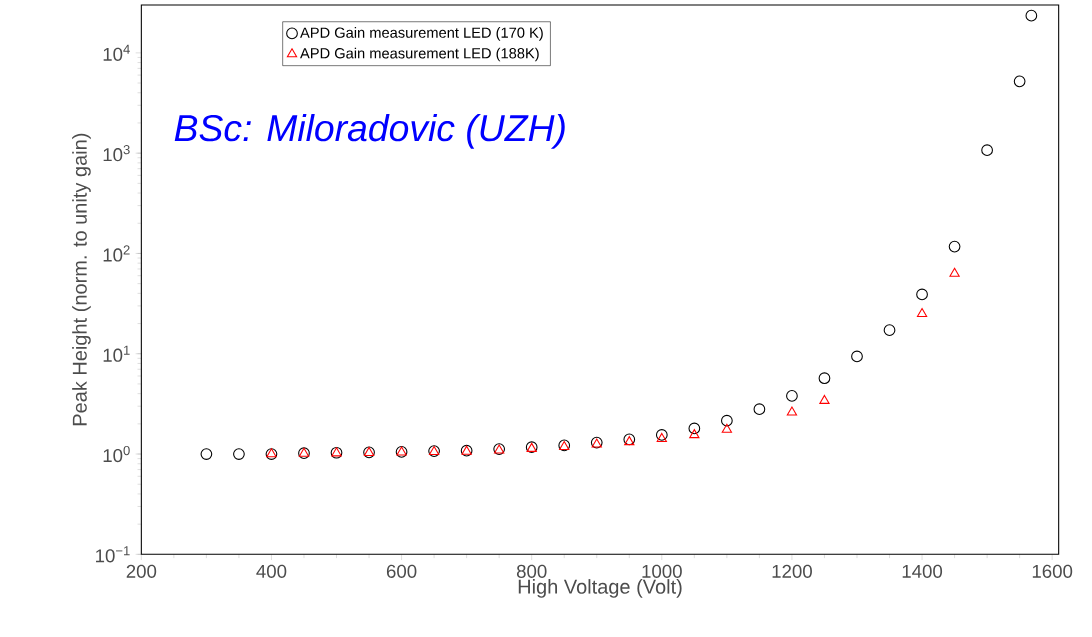  Describe the element at coordinates (401, 571) in the screenshot. I see `x-tick-label: 600` at that location.